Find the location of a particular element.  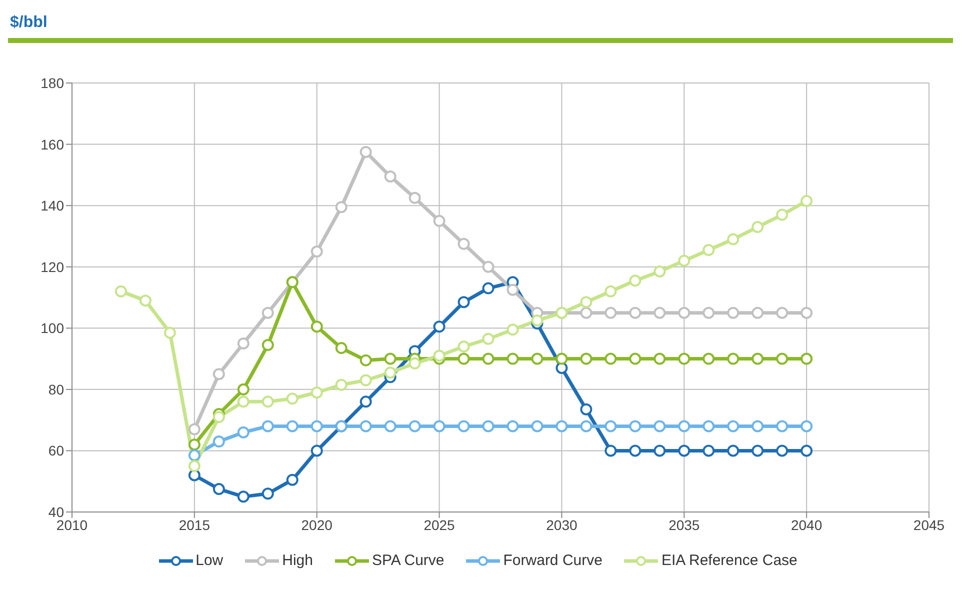

chart-title: $/bbl is located at coordinates (28, 23).